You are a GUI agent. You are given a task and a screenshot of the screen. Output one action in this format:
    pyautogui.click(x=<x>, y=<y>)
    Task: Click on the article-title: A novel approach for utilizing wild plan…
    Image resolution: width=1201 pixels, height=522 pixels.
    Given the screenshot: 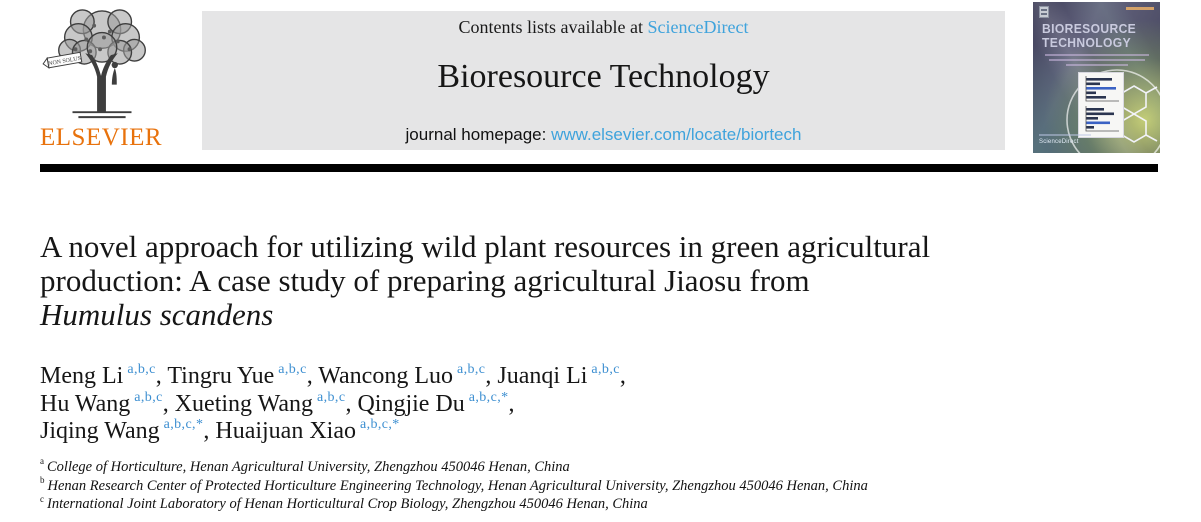 What is the action you would take?
    pyautogui.click(x=485, y=281)
    